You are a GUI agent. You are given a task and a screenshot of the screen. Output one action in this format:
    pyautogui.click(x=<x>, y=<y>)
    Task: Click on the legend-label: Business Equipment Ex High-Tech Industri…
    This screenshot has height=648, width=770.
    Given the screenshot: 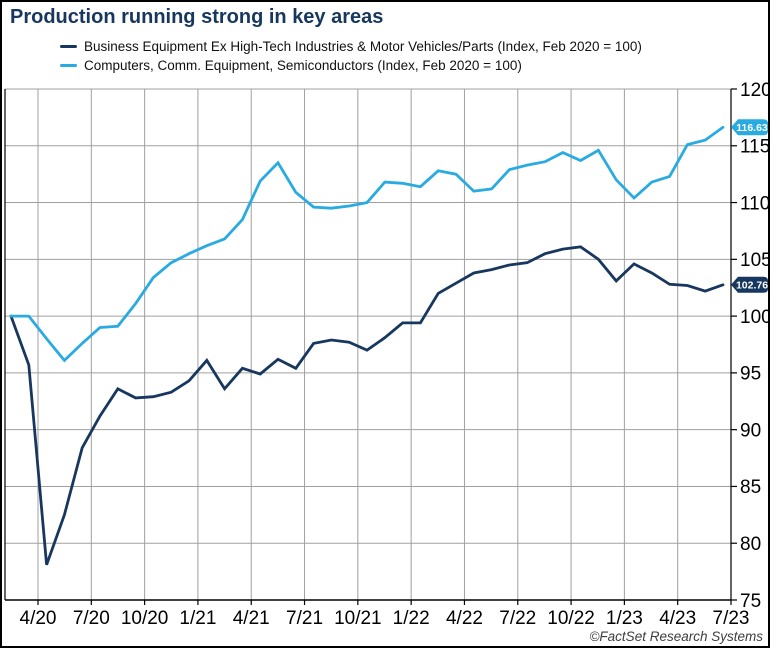 What is the action you would take?
    pyautogui.click(x=363, y=46)
    